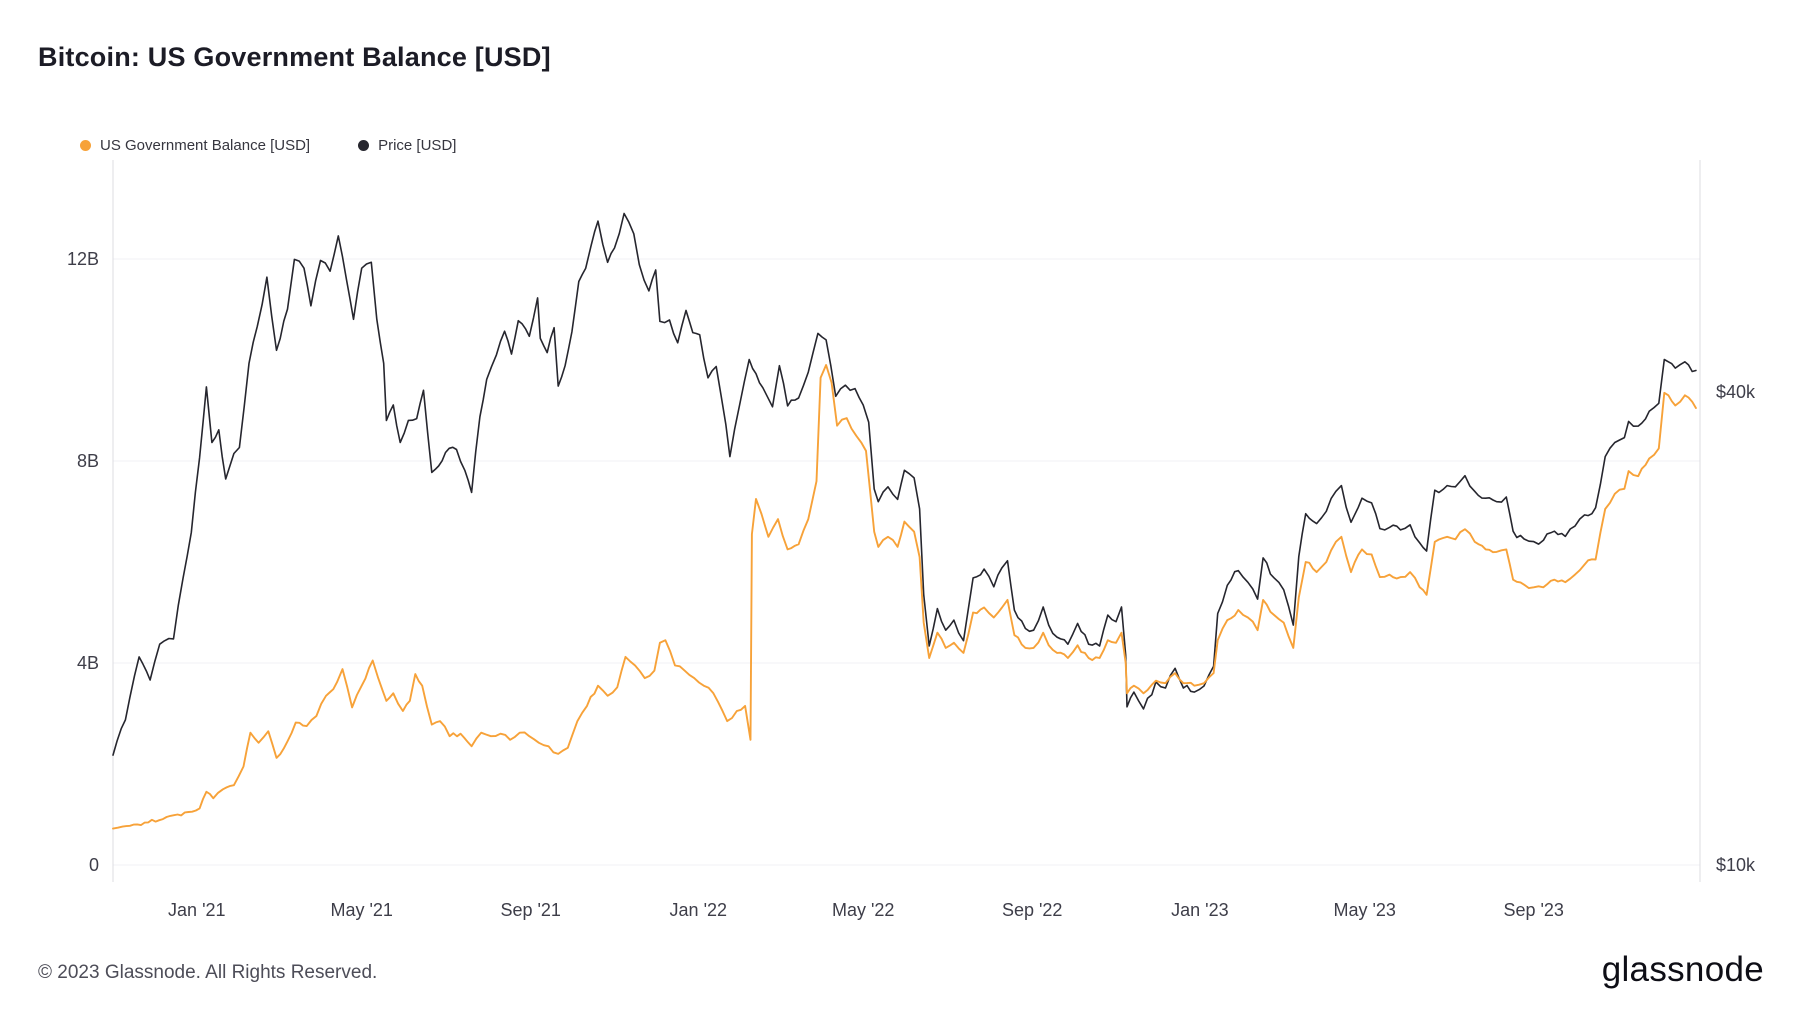 The image size is (1800, 1013). What do you see at coordinates (361, 910) in the screenshot?
I see `x-axis-tick: May '21` at bounding box center [361, 910].